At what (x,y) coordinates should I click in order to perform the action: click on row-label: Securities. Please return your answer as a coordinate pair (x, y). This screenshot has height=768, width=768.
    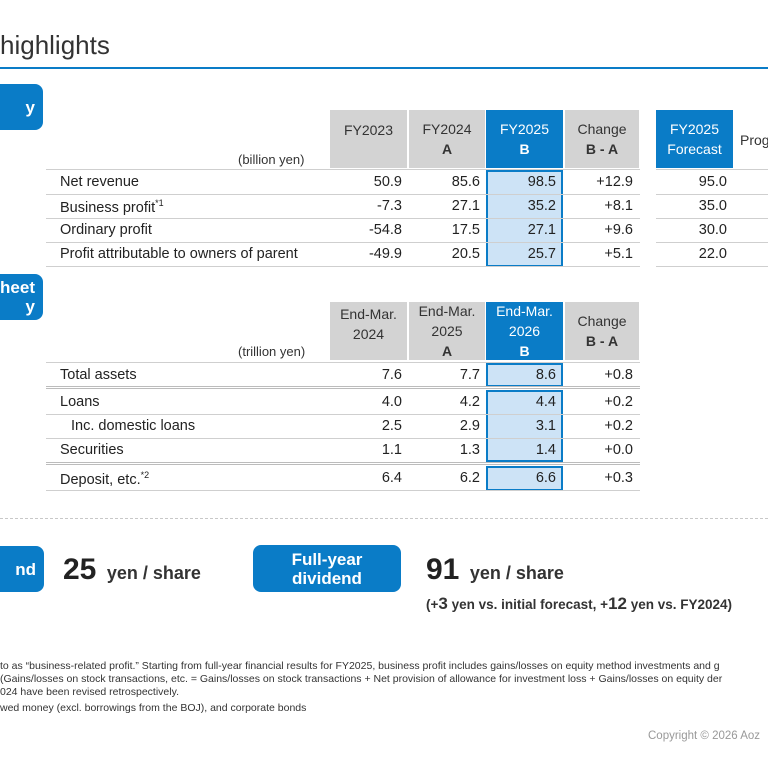
    Looking at the image, I should click on (92, 450).